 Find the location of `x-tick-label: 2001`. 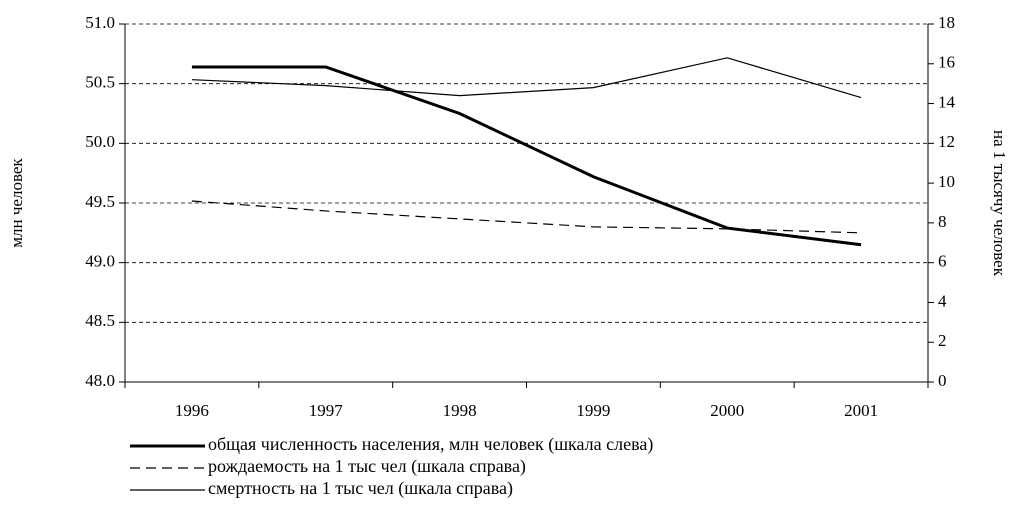

x-tick-label: 2001 is located at coordinates (861, 410).